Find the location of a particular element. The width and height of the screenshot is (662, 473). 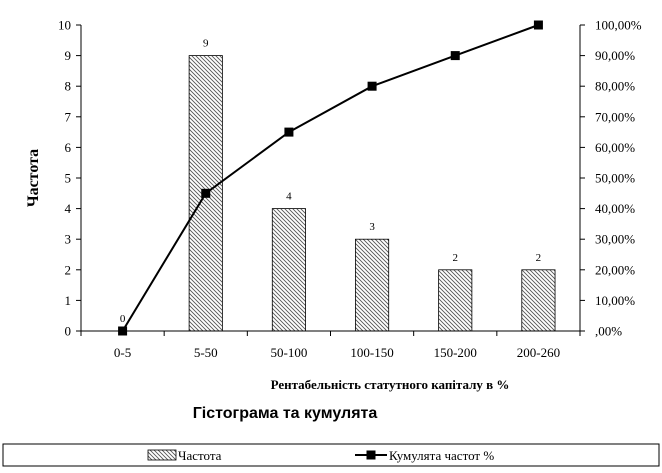

right-tick-label: 30,00% is located at coordinates (615, 239).